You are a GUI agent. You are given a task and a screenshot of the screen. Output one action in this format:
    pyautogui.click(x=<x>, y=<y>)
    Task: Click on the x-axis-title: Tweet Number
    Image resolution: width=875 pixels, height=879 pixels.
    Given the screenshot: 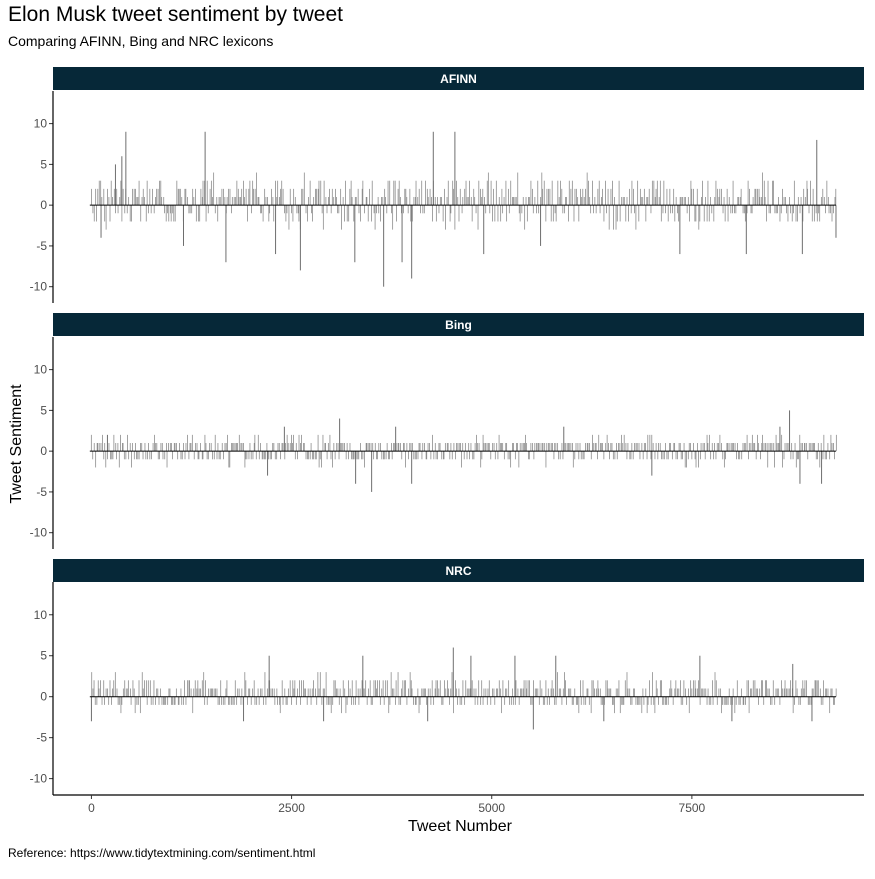 What is the action you would take?
    pyautogui.click(x=460, y=826)
    